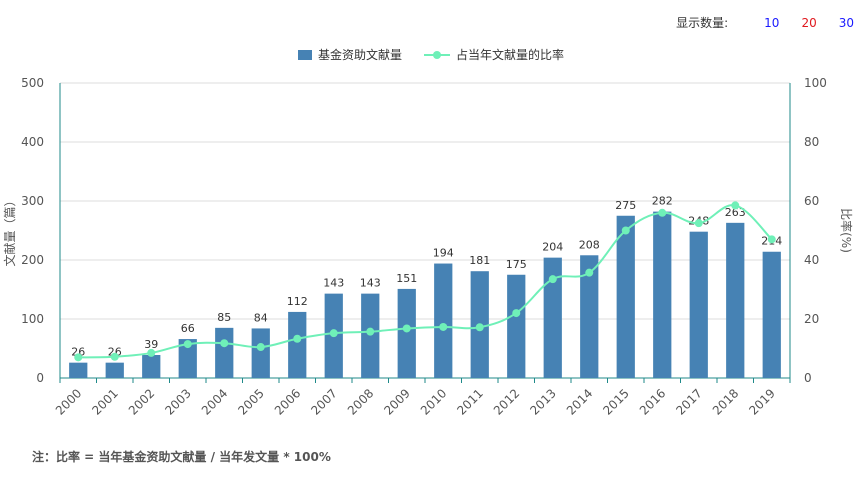 The width and height of the screenshot is (862, 486). What do you see at coordinates (652, 401) in the screenshot?
I see `x-tick-label: 2016` at bounding box center [652, 401].